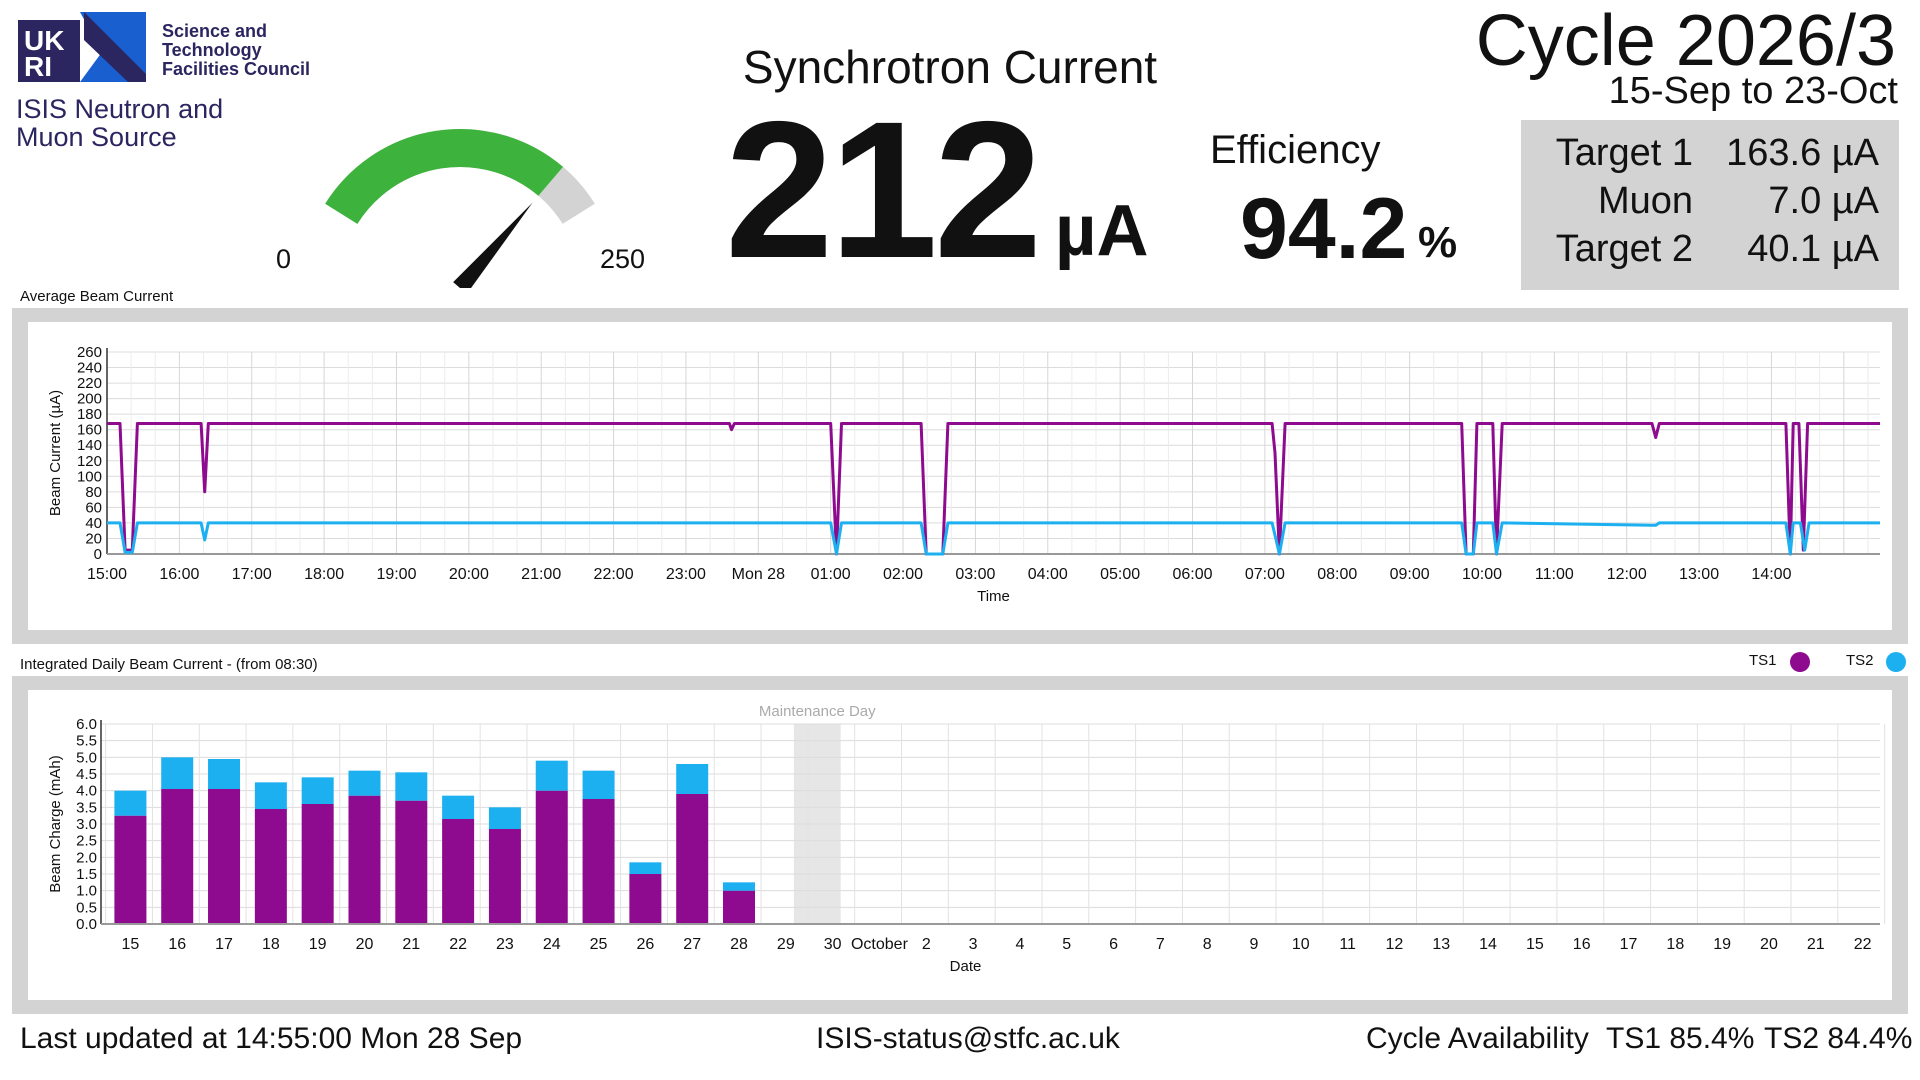 The height and width of the screenshot is (1080, 1920). Describe the element at coordinates (86, 791) in the screenshot. I see `bar-y-tick-label: 4.0` at that location.